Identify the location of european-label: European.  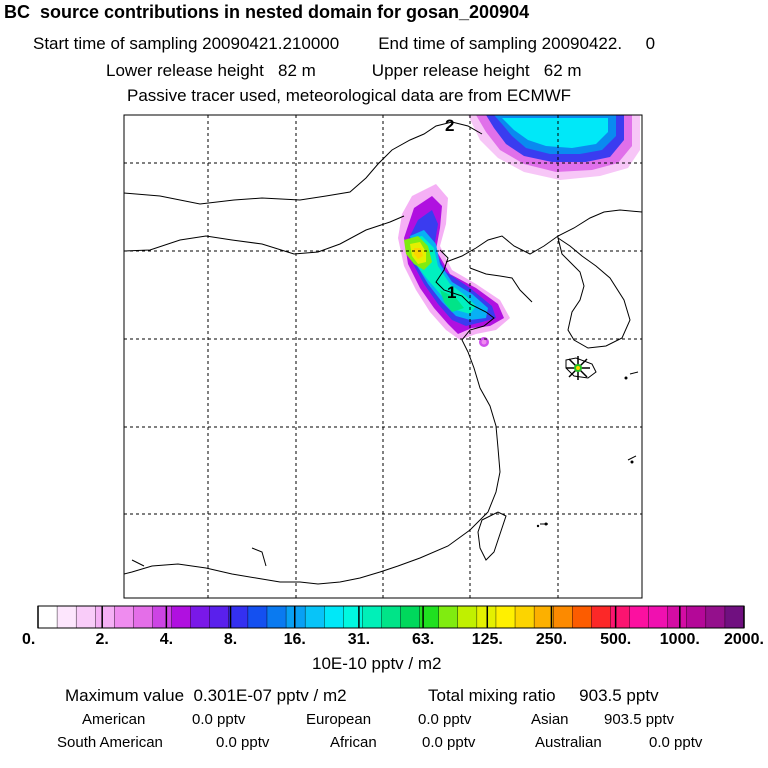
(339, 719).